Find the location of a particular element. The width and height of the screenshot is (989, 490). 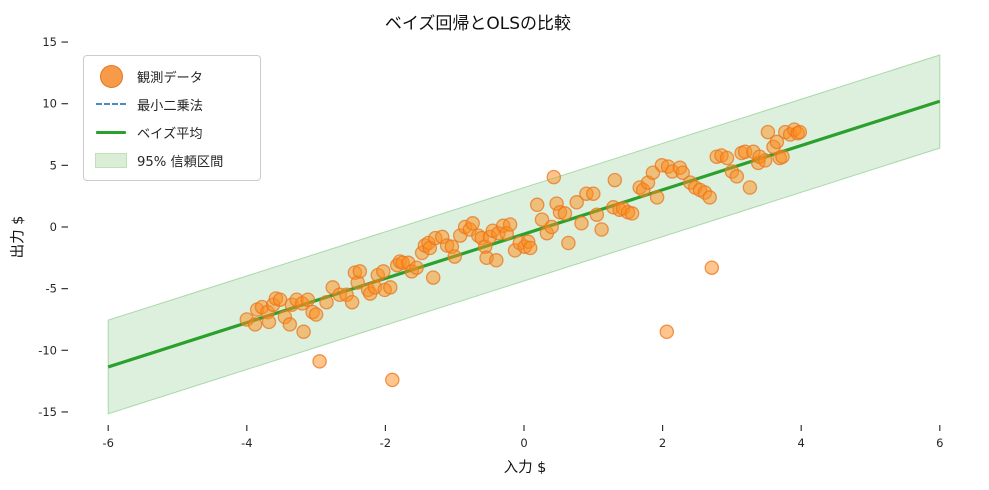

x-tick-label: -2 is located at coordinates (385, 443).